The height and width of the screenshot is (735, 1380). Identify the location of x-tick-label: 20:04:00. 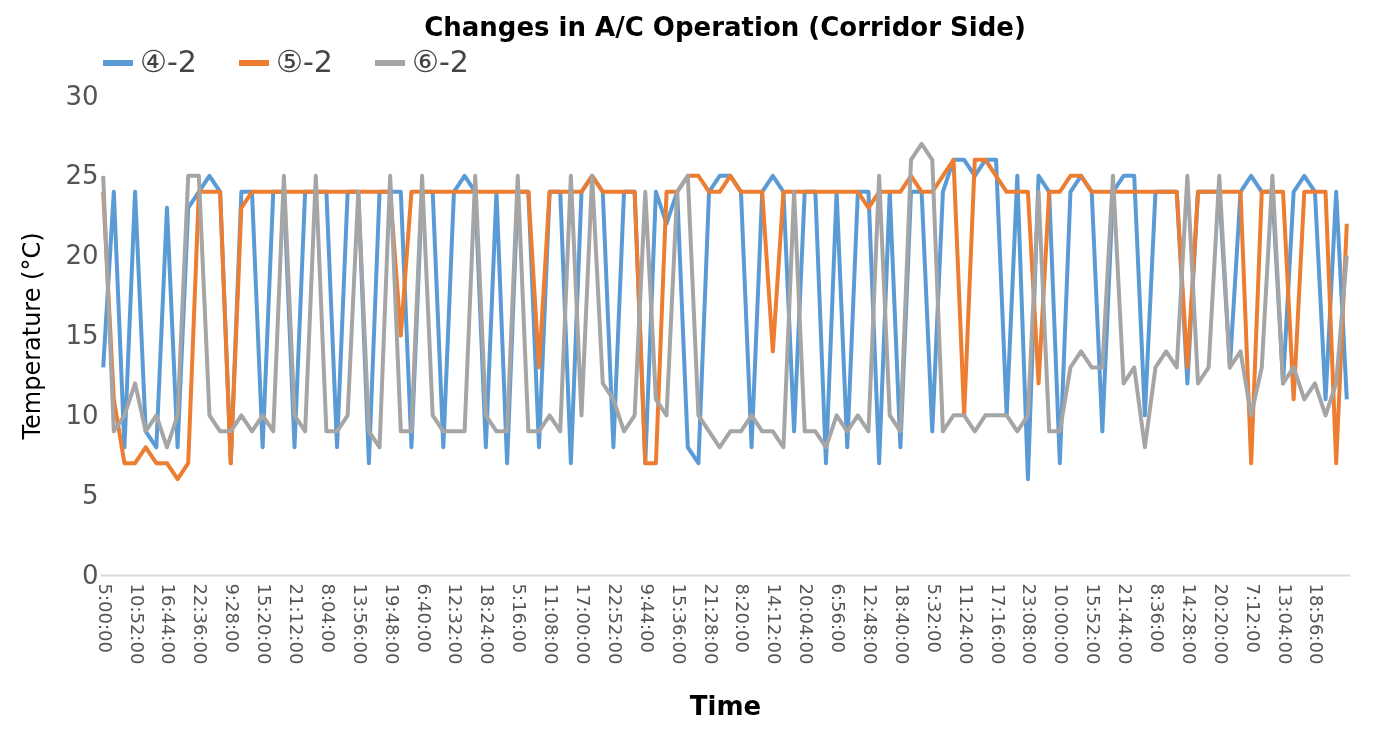
(807, 624).